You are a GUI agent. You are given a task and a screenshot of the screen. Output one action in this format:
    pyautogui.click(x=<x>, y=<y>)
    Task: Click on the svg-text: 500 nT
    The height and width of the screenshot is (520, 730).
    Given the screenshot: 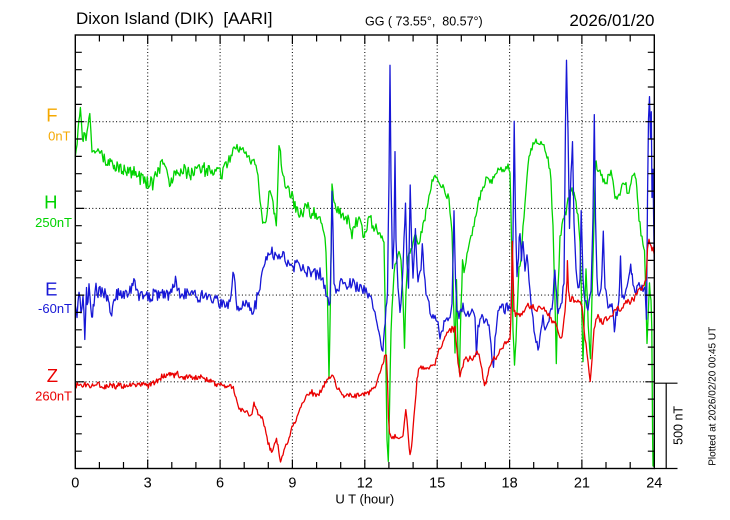 What is the action you would take?
    pyautogui.click(x=679, y=425)
    